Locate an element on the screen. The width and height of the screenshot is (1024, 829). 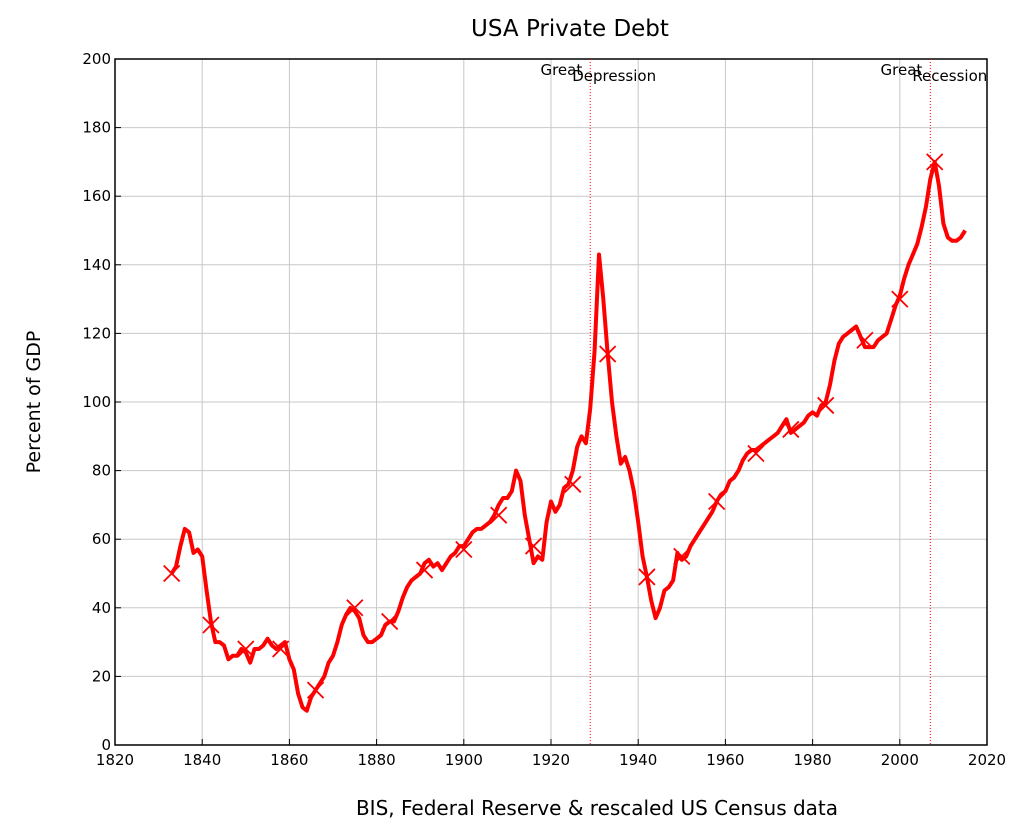
x-tick-label: 1840 is located at coordinates (202, 760).